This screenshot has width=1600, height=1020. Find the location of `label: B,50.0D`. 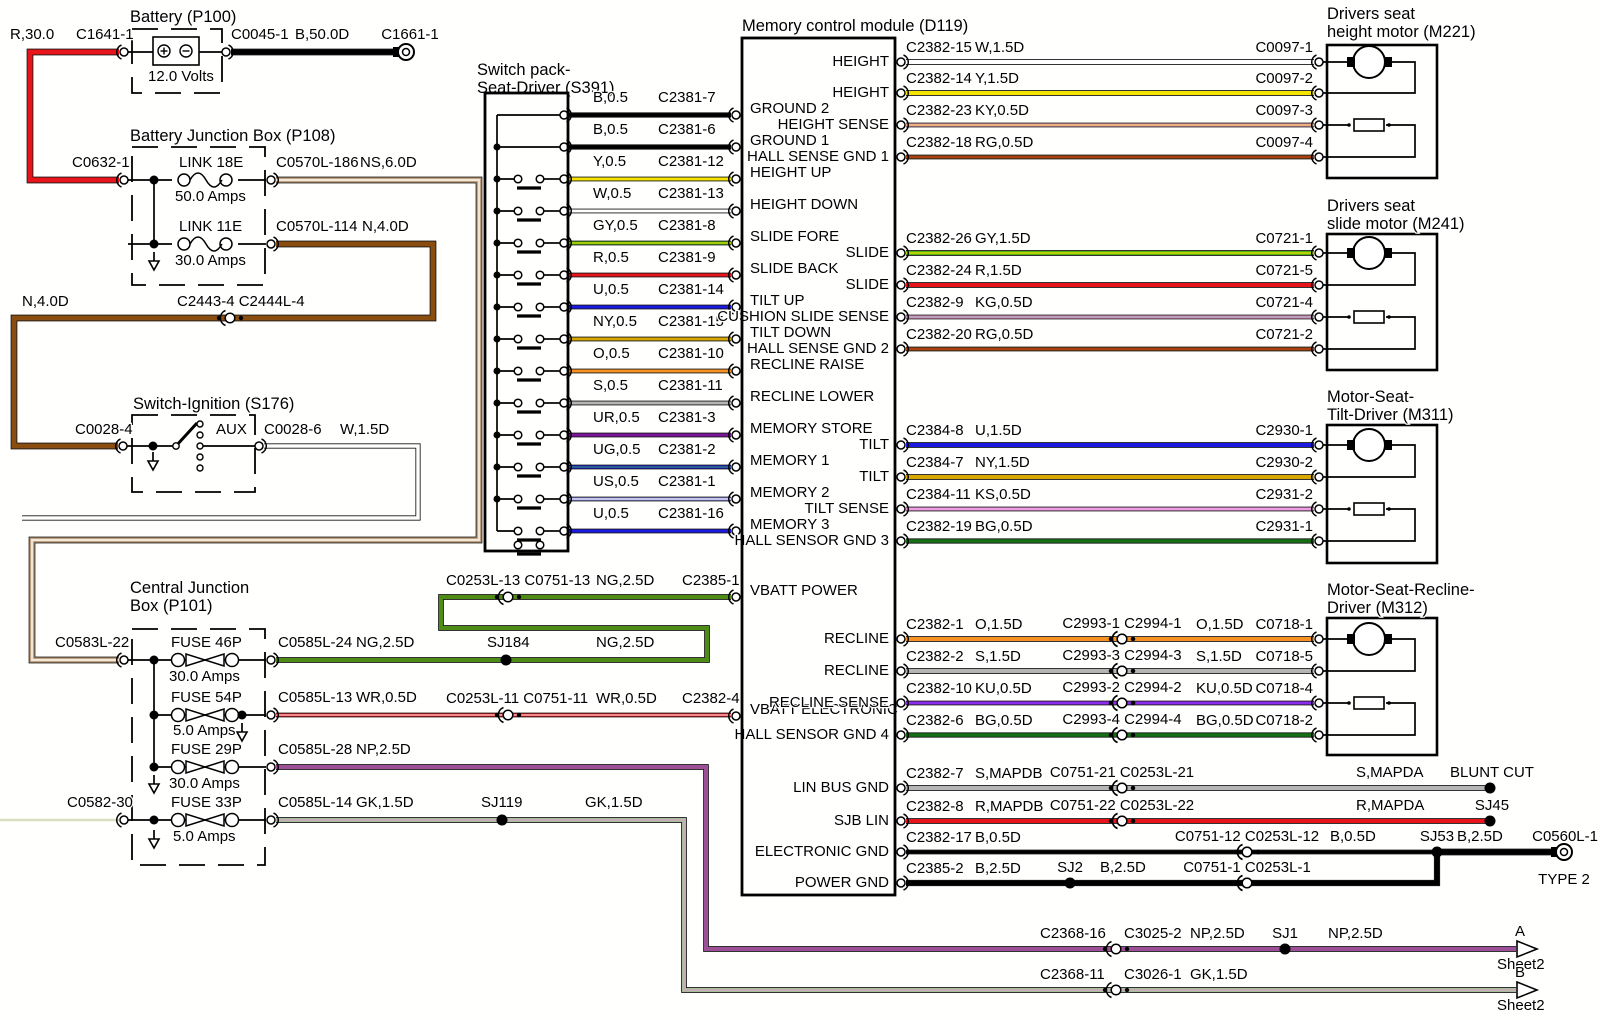

label: B,50.0D is located at coordinates (322, 34).